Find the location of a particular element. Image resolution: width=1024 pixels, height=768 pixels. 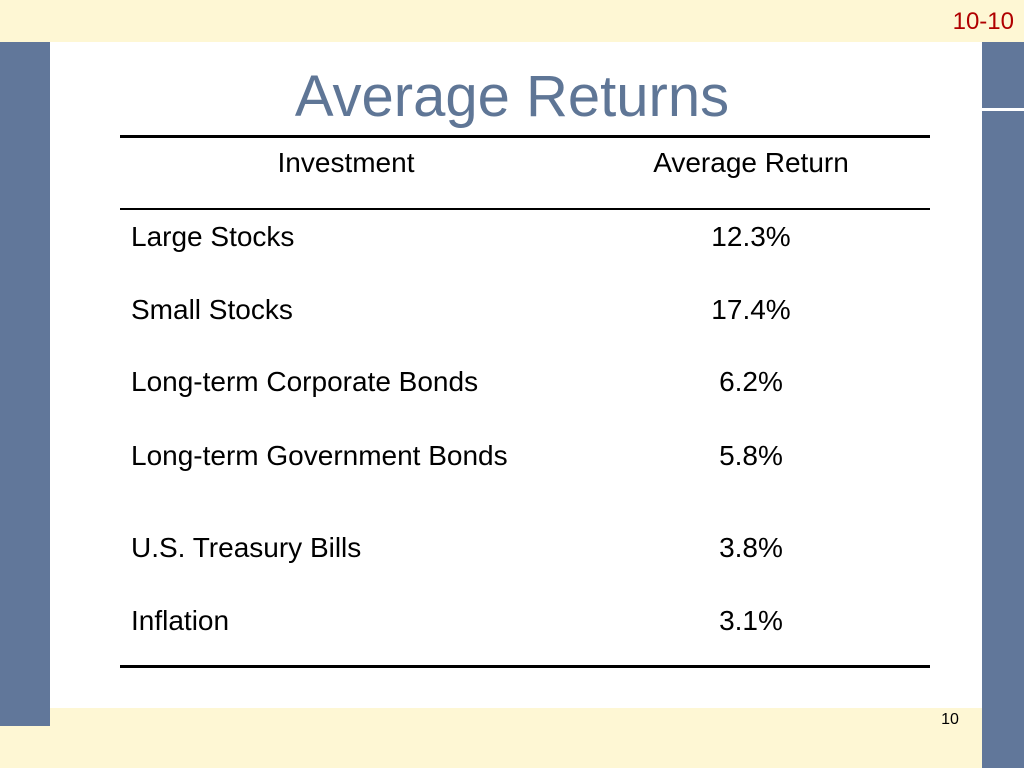

table-row-investment: Small Stocks is located at coordinates (212, 309).